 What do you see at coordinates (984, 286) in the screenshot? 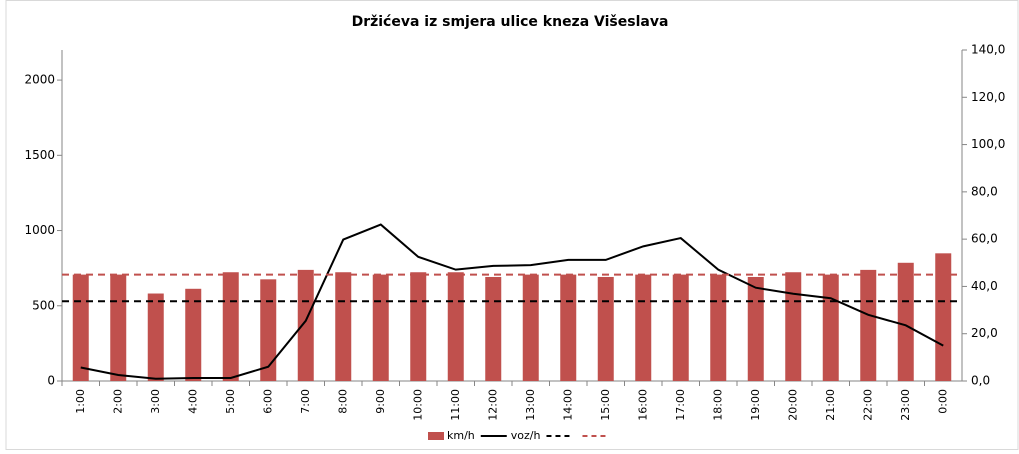
I see `y2-tick-label: 40,0` at bounding box center [984, 286].